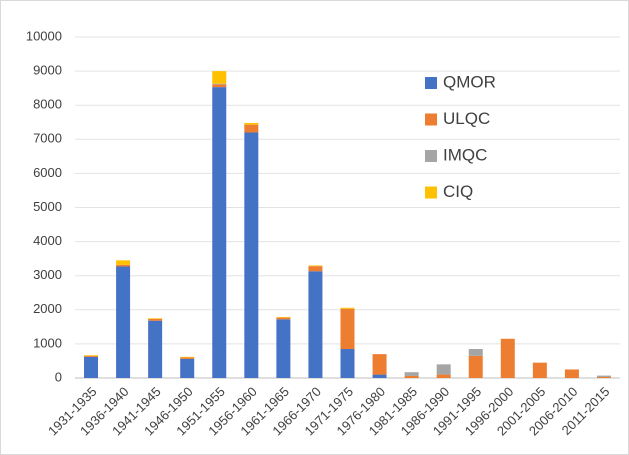 The height and width of the screenshot is (455, 629). What do you see at coordinates (58, 376) in the screenshot?
I see `y-tick-label: 0` at bounding box center [58, 376].